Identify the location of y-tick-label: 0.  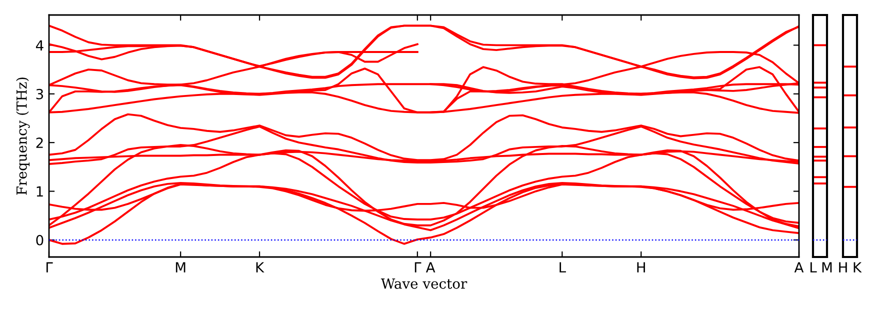
(40, 240).